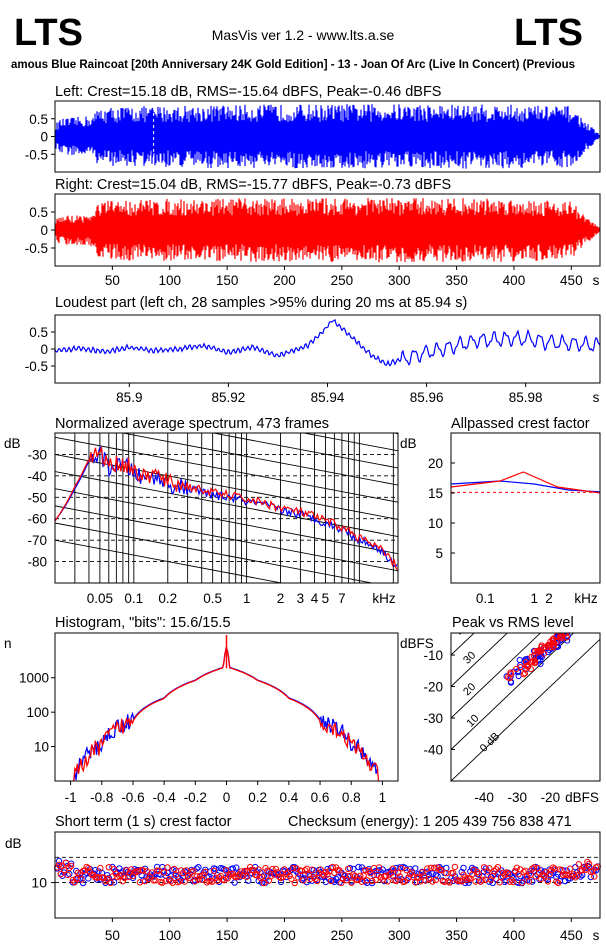  I want to click on crest-xtick-label: 1, so click(534, 598).